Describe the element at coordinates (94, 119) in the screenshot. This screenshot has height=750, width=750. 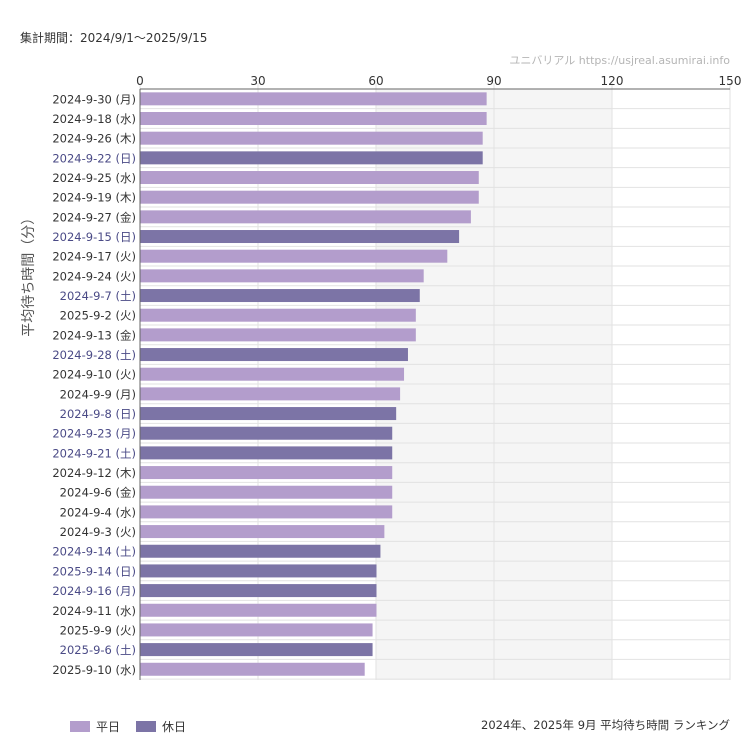
I see `category-label: 2024-9-18 (水)` at that location.